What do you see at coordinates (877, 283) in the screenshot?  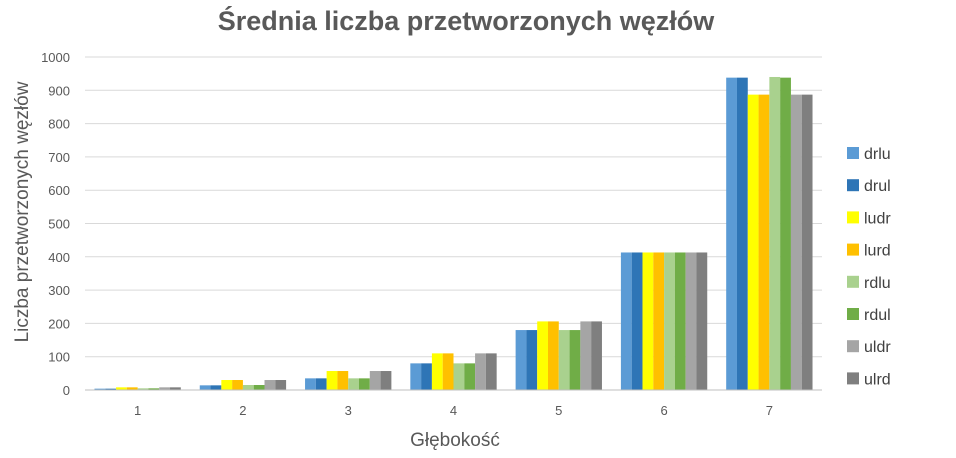 I see `legend-label: rdlu` at bounding box center [877, 283].